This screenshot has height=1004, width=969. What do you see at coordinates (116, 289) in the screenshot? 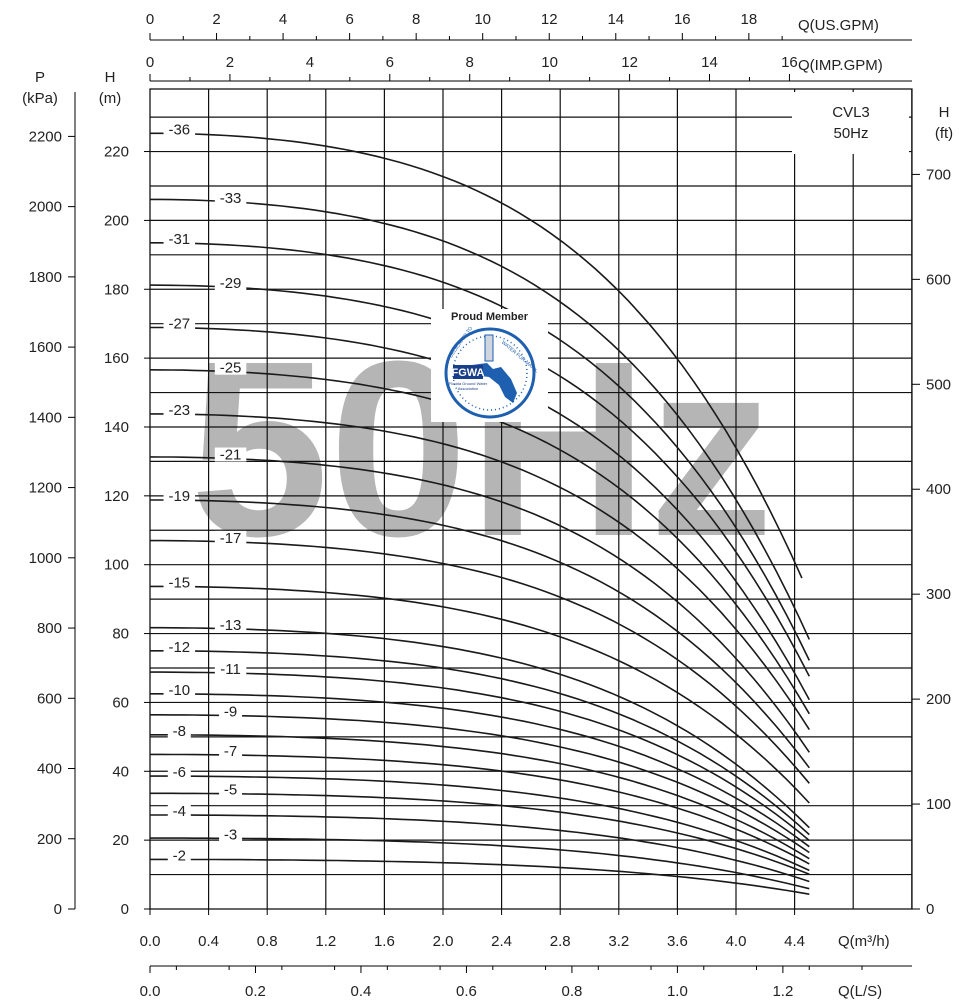
I see `m-tick-label: 180` at bounding box center [116, 289].